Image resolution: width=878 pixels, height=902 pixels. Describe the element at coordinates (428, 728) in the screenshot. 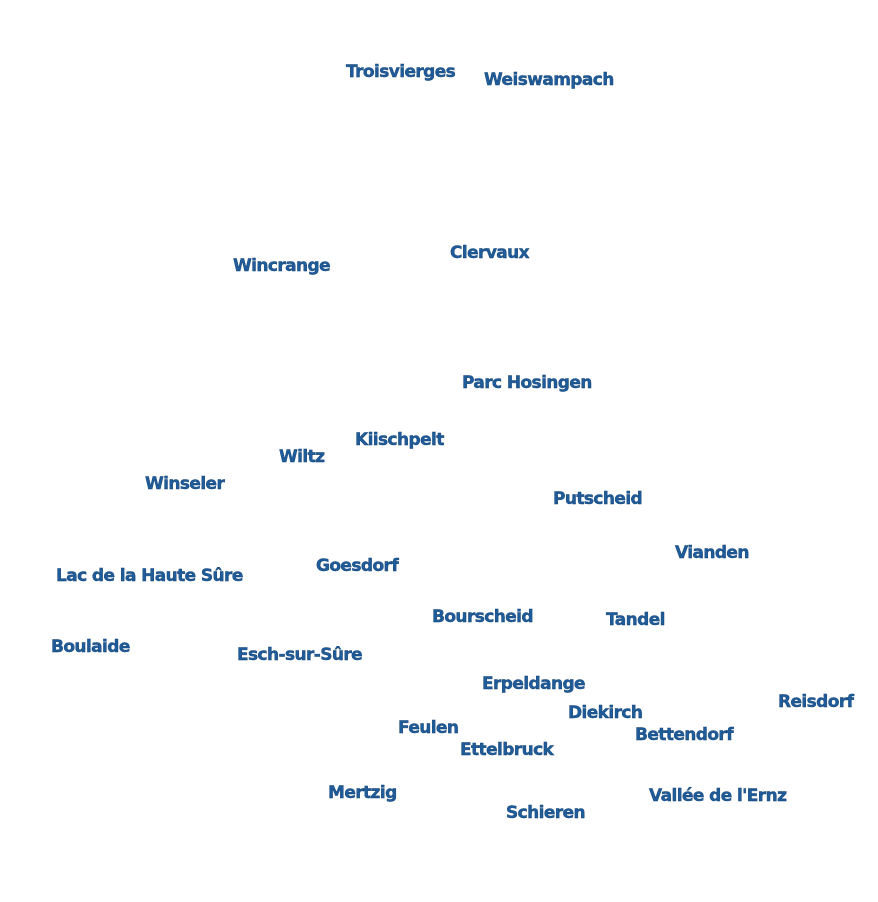

I see `place-label-feulen: Feulen` at that location.